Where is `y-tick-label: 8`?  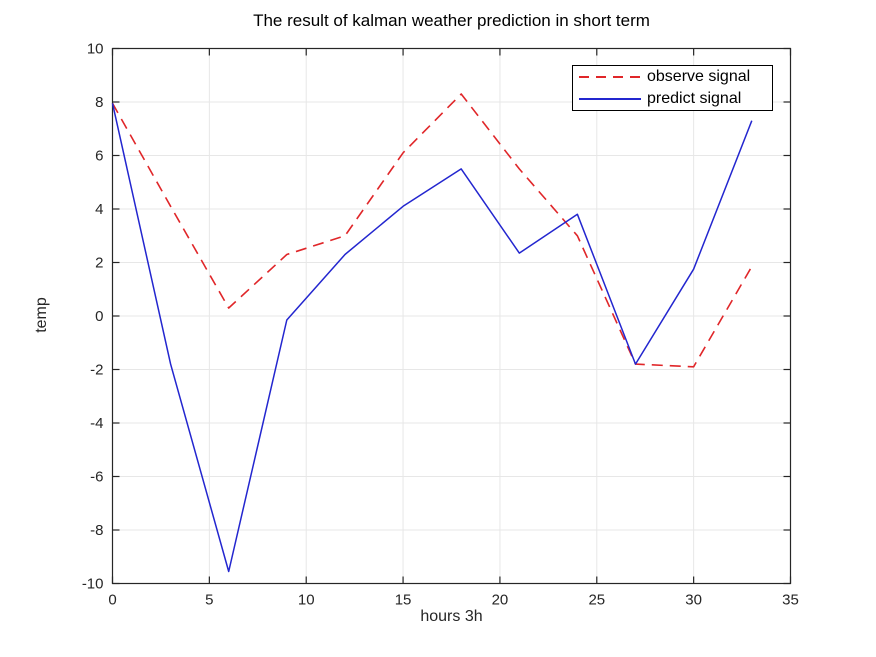 y-tick-label: 8 is located at coordinates (99, 102).